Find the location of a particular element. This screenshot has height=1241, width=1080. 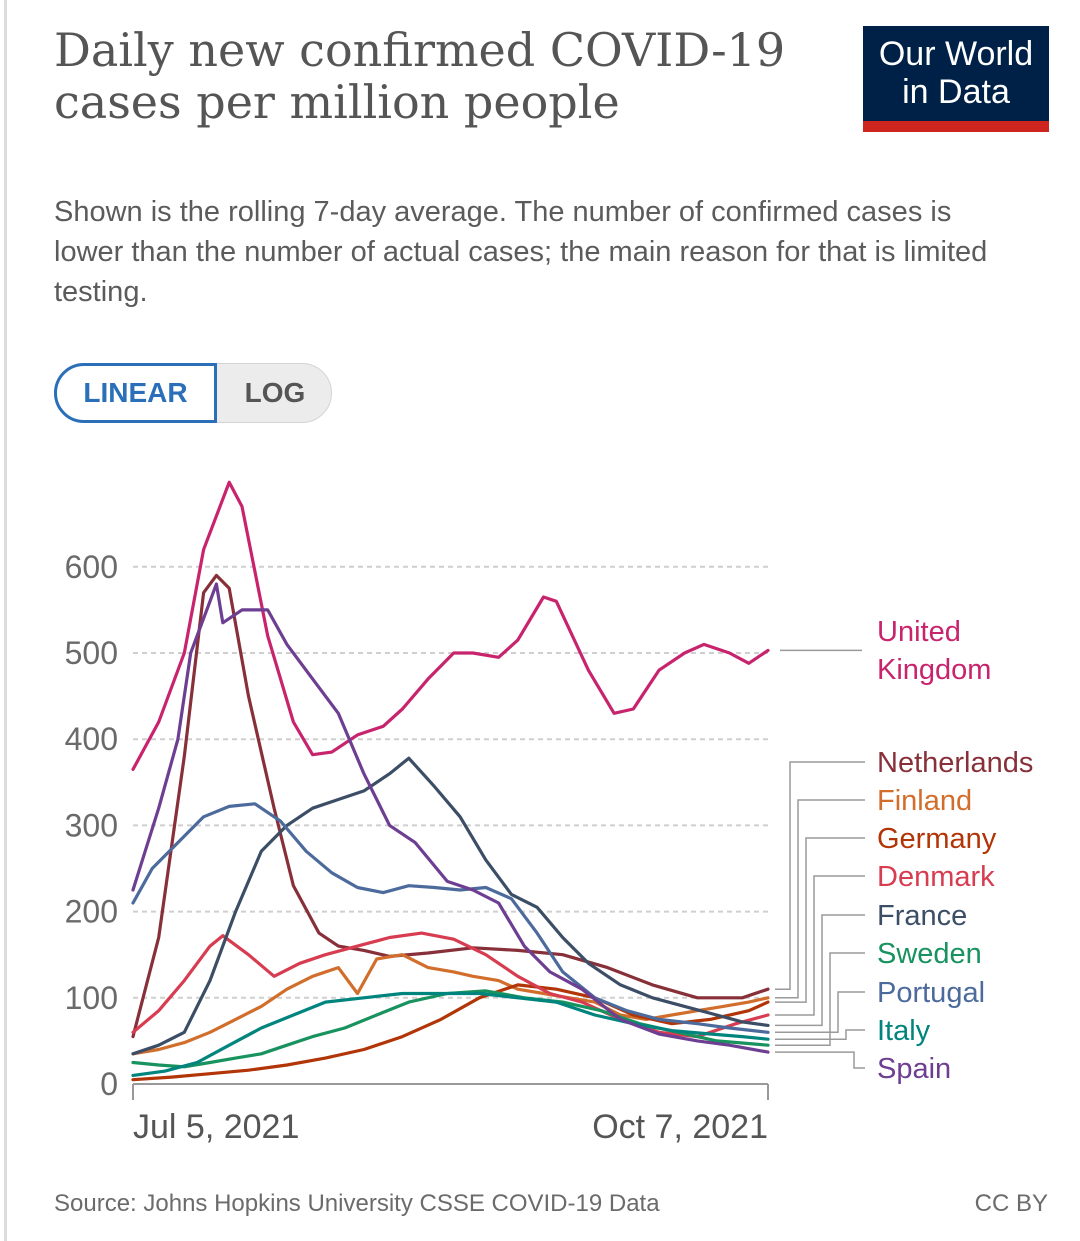

y-tick-label: 100 is located at coordinates (91, 998).